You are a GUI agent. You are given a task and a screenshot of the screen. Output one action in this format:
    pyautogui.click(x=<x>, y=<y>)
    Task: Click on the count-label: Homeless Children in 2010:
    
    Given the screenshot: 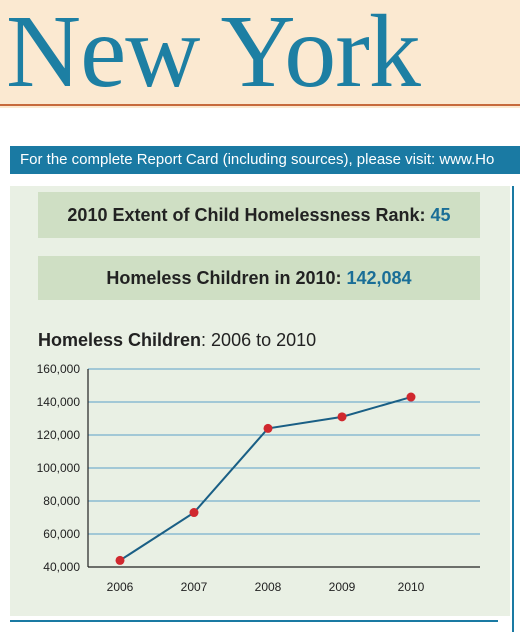 What is the action you would take?
    pyautogui.click(x=226, y=278)
    